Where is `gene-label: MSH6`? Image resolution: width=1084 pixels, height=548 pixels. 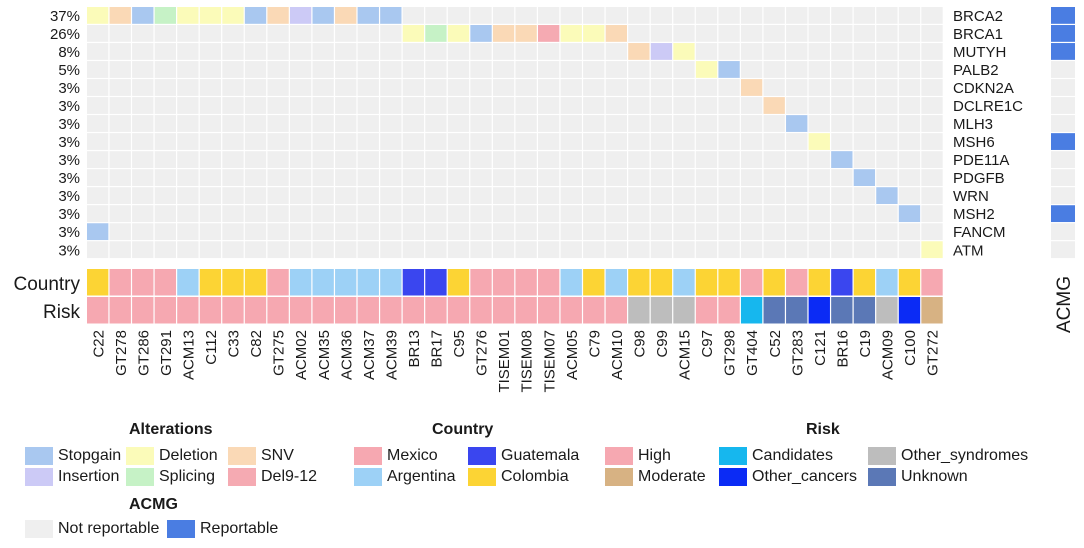
gene-label: MSH6 is located at coordinates (974, 142).